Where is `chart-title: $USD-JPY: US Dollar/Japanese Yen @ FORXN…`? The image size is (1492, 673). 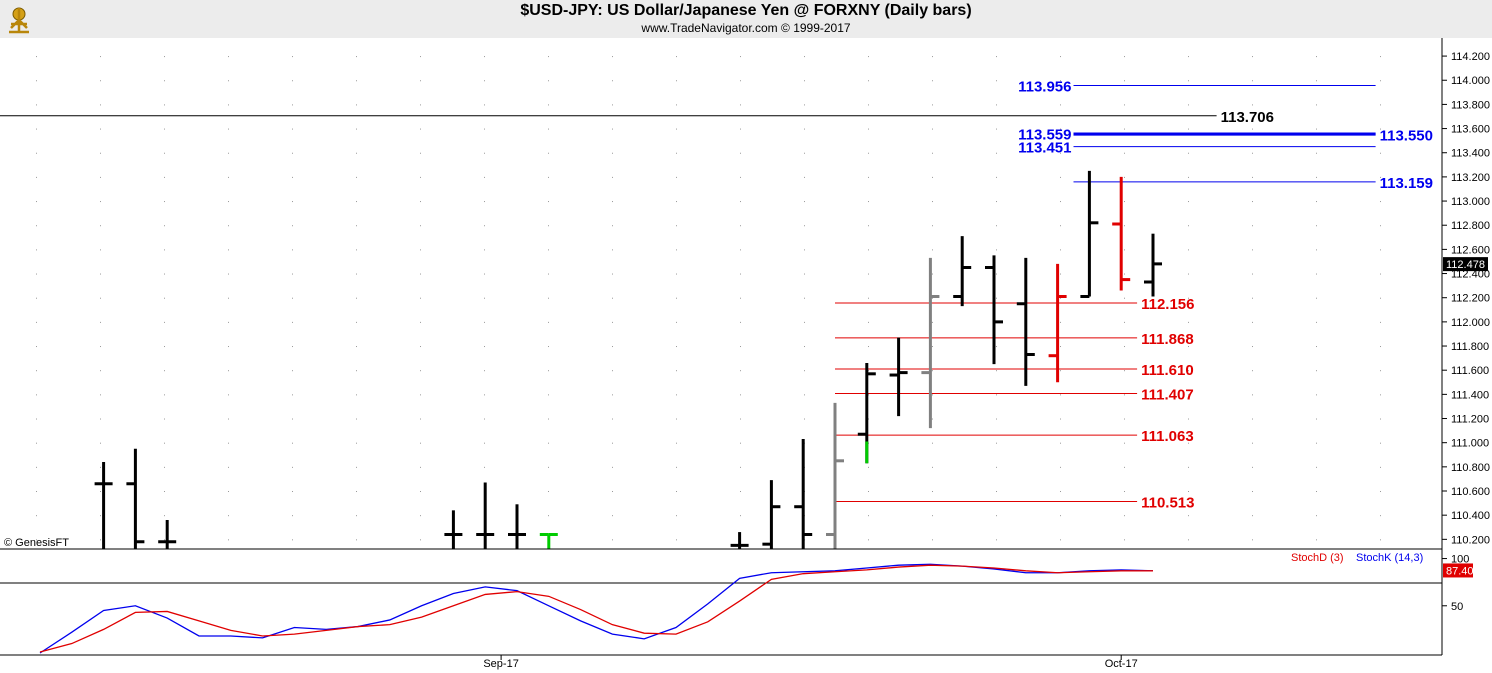
chart-title: $USD-JPY: US Dollar/Japanese Yen @ FORXN… is located at coordinates (746, 10).